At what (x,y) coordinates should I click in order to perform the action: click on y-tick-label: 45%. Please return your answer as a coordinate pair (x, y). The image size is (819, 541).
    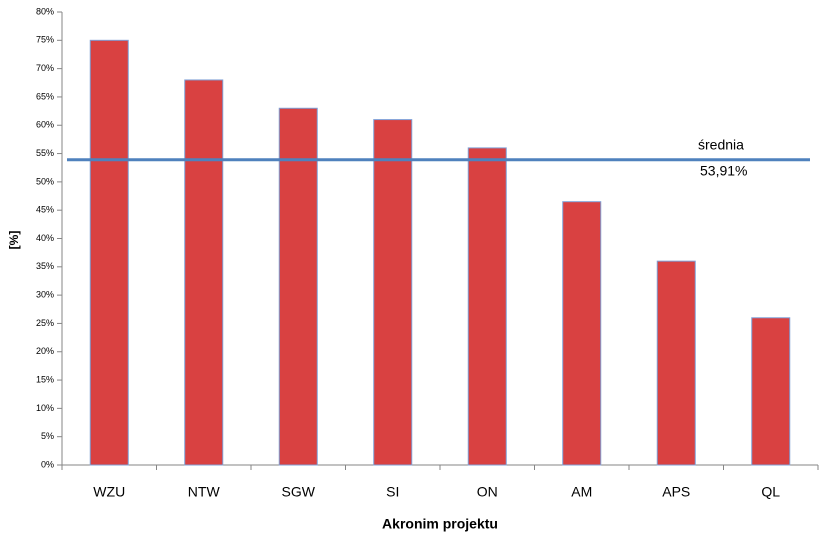
    Looking at the image, I should click on (45, 210).